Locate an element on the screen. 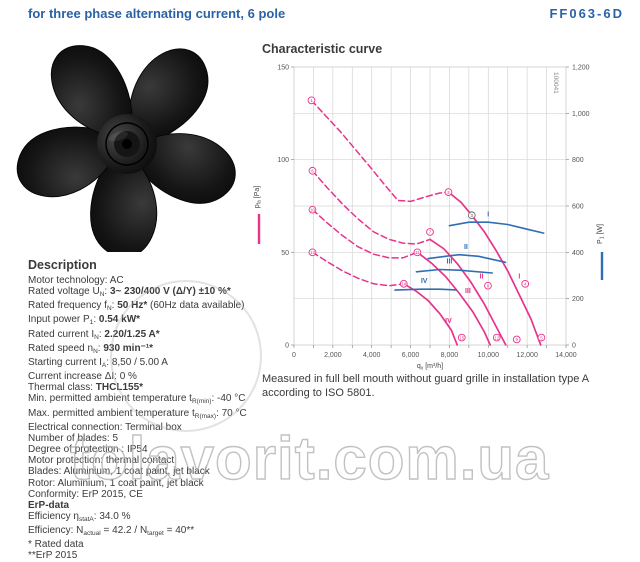 The height and width of the screenshot is (562, 640). model-number: FF063-6D is located at coordinates (586, 13).